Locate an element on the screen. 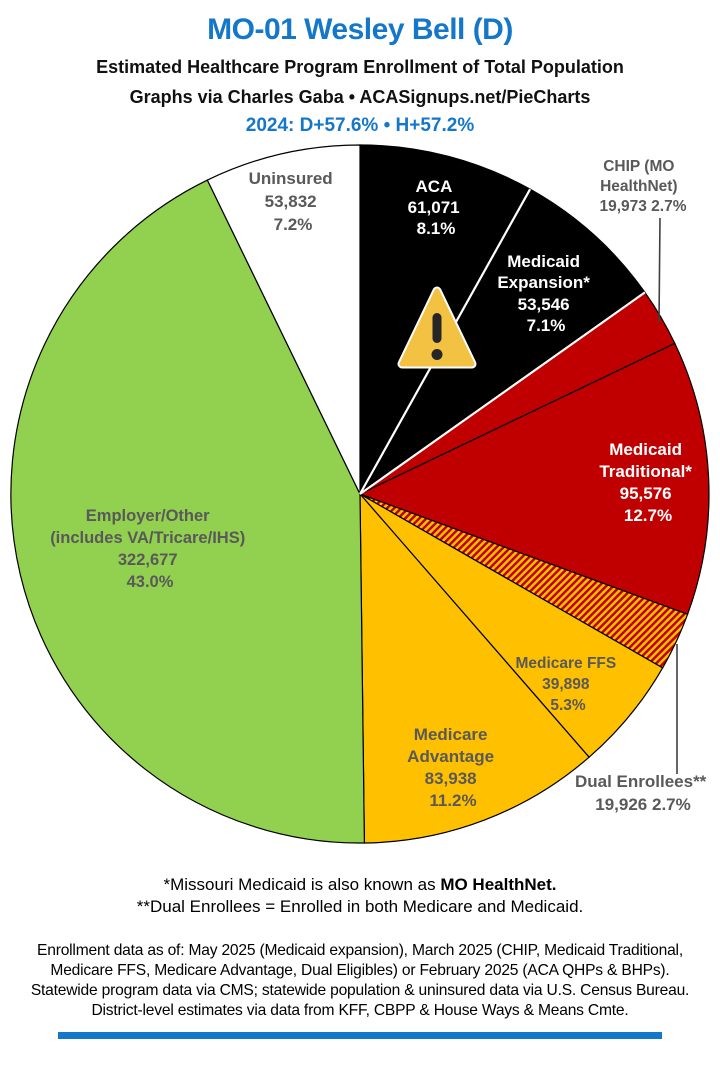  warning-icon-body-edge is located at coordinates (437, 327).